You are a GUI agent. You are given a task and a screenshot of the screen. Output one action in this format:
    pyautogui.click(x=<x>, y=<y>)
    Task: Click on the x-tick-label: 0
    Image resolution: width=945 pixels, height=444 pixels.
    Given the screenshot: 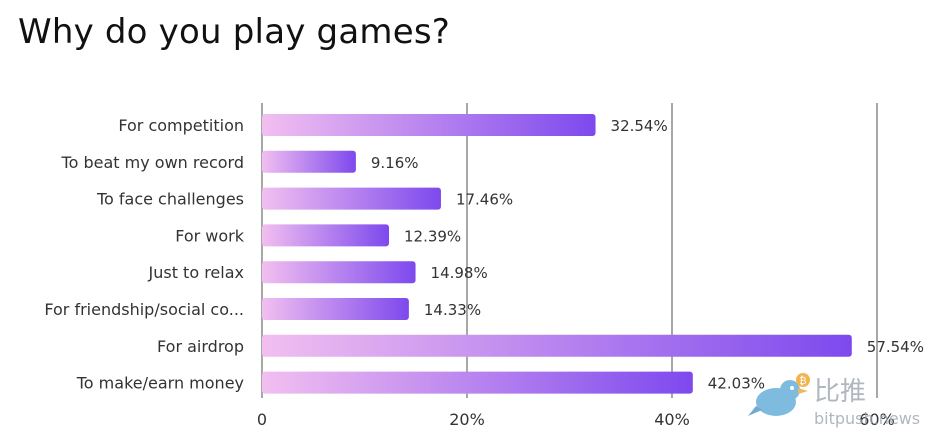 What is the action you would take?
    pyautogui.click(x=262, y=419)
    